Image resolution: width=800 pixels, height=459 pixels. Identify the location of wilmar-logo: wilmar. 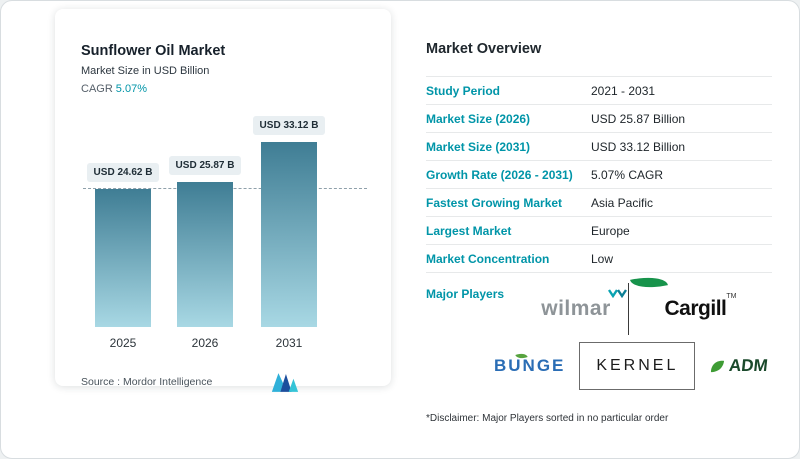
(576, 305).